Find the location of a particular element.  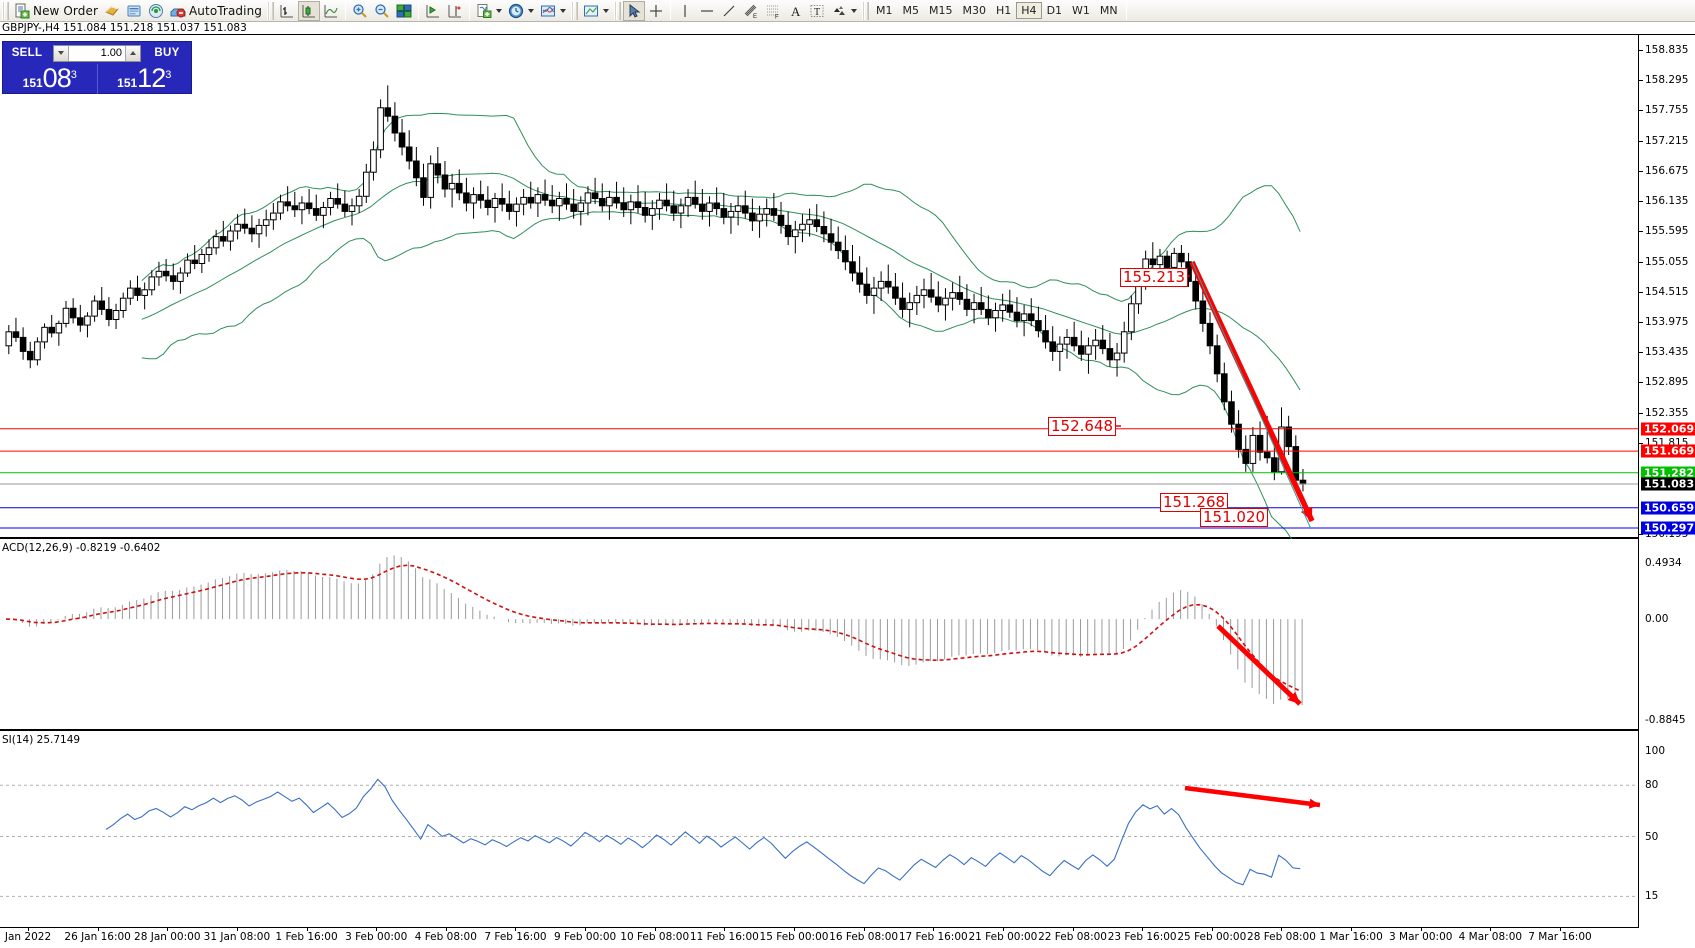

crosshair-tool-button is located at coordinates (656, 11).